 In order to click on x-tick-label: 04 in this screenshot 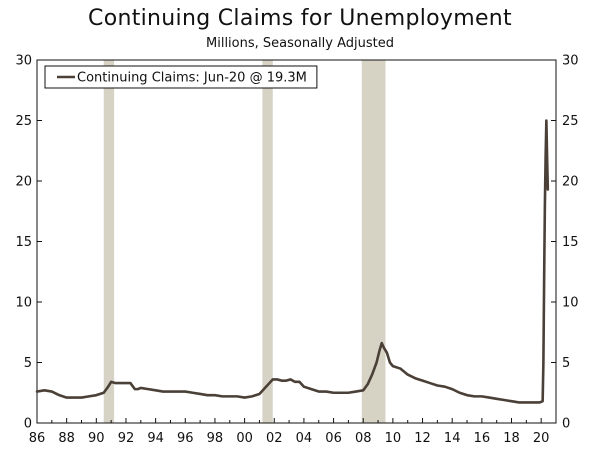, I will do `click(304, 438)`.